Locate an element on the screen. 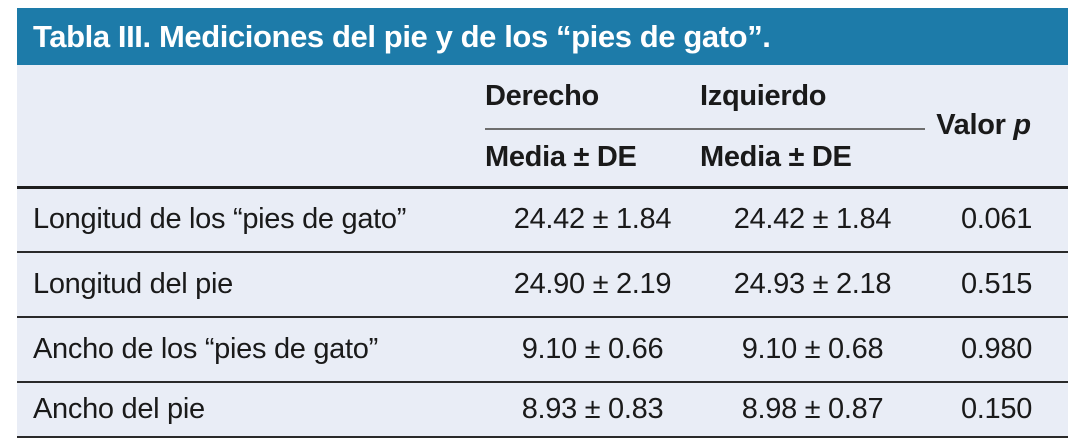  header-sub-row: Media ± DE Media ± DE is located at coordinates (542, 159).